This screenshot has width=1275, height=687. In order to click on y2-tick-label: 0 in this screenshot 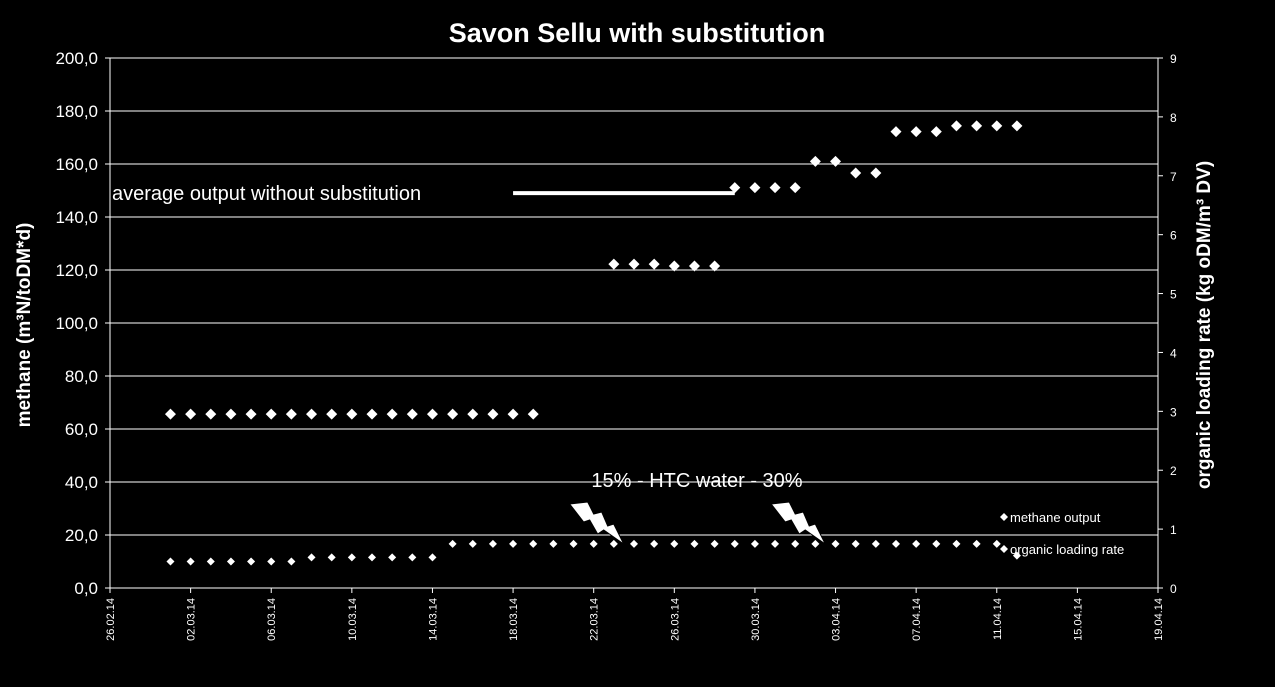, I will do `click(1173, 589)`.